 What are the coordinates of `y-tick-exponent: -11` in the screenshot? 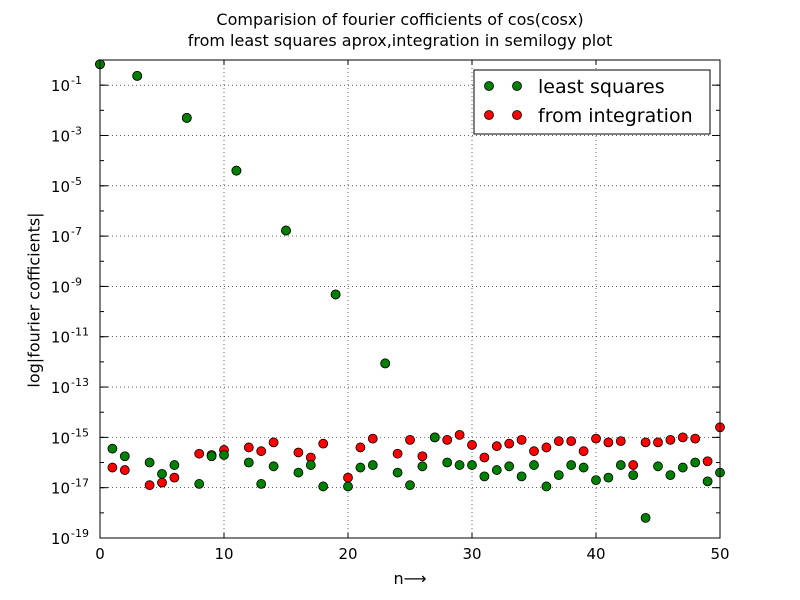 It's located at (80, 332).